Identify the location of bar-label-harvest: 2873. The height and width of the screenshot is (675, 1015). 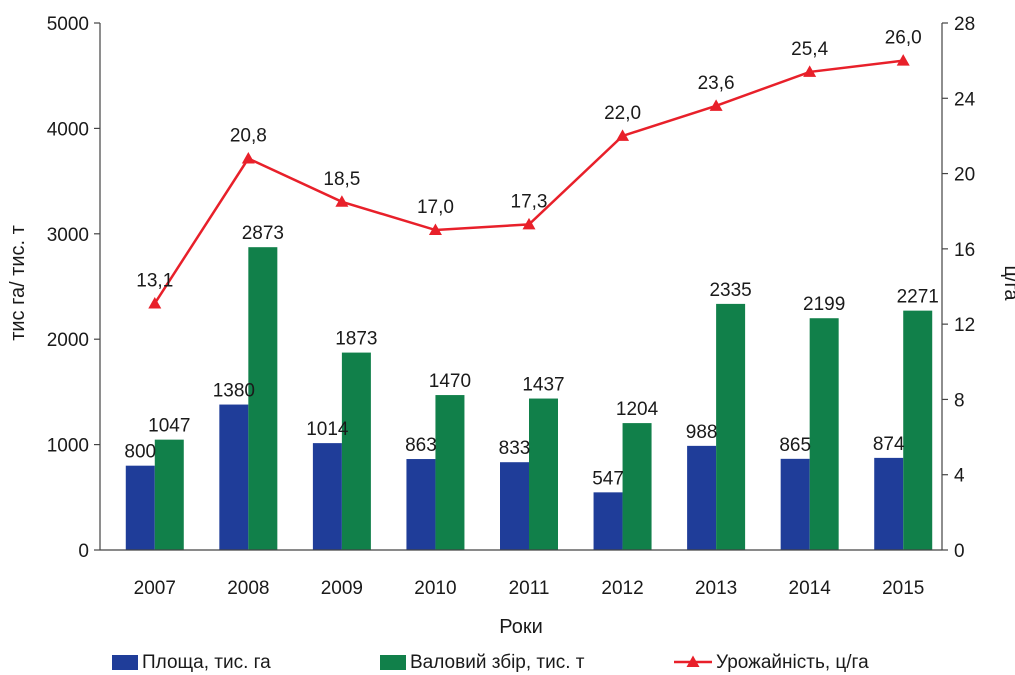
(263, 233).